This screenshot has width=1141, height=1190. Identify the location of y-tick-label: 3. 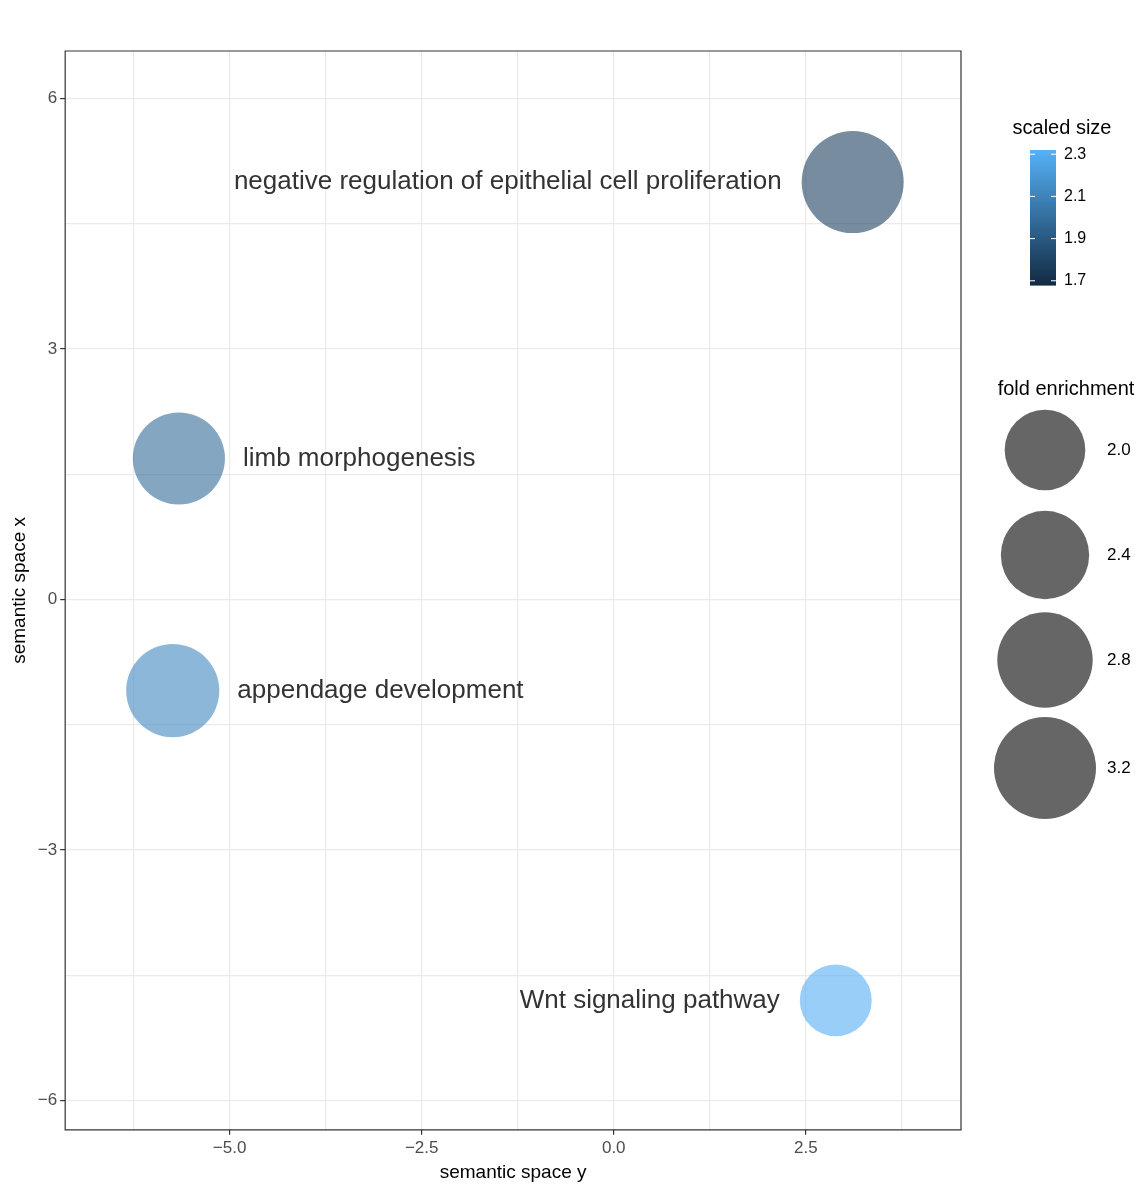
(52, 348).